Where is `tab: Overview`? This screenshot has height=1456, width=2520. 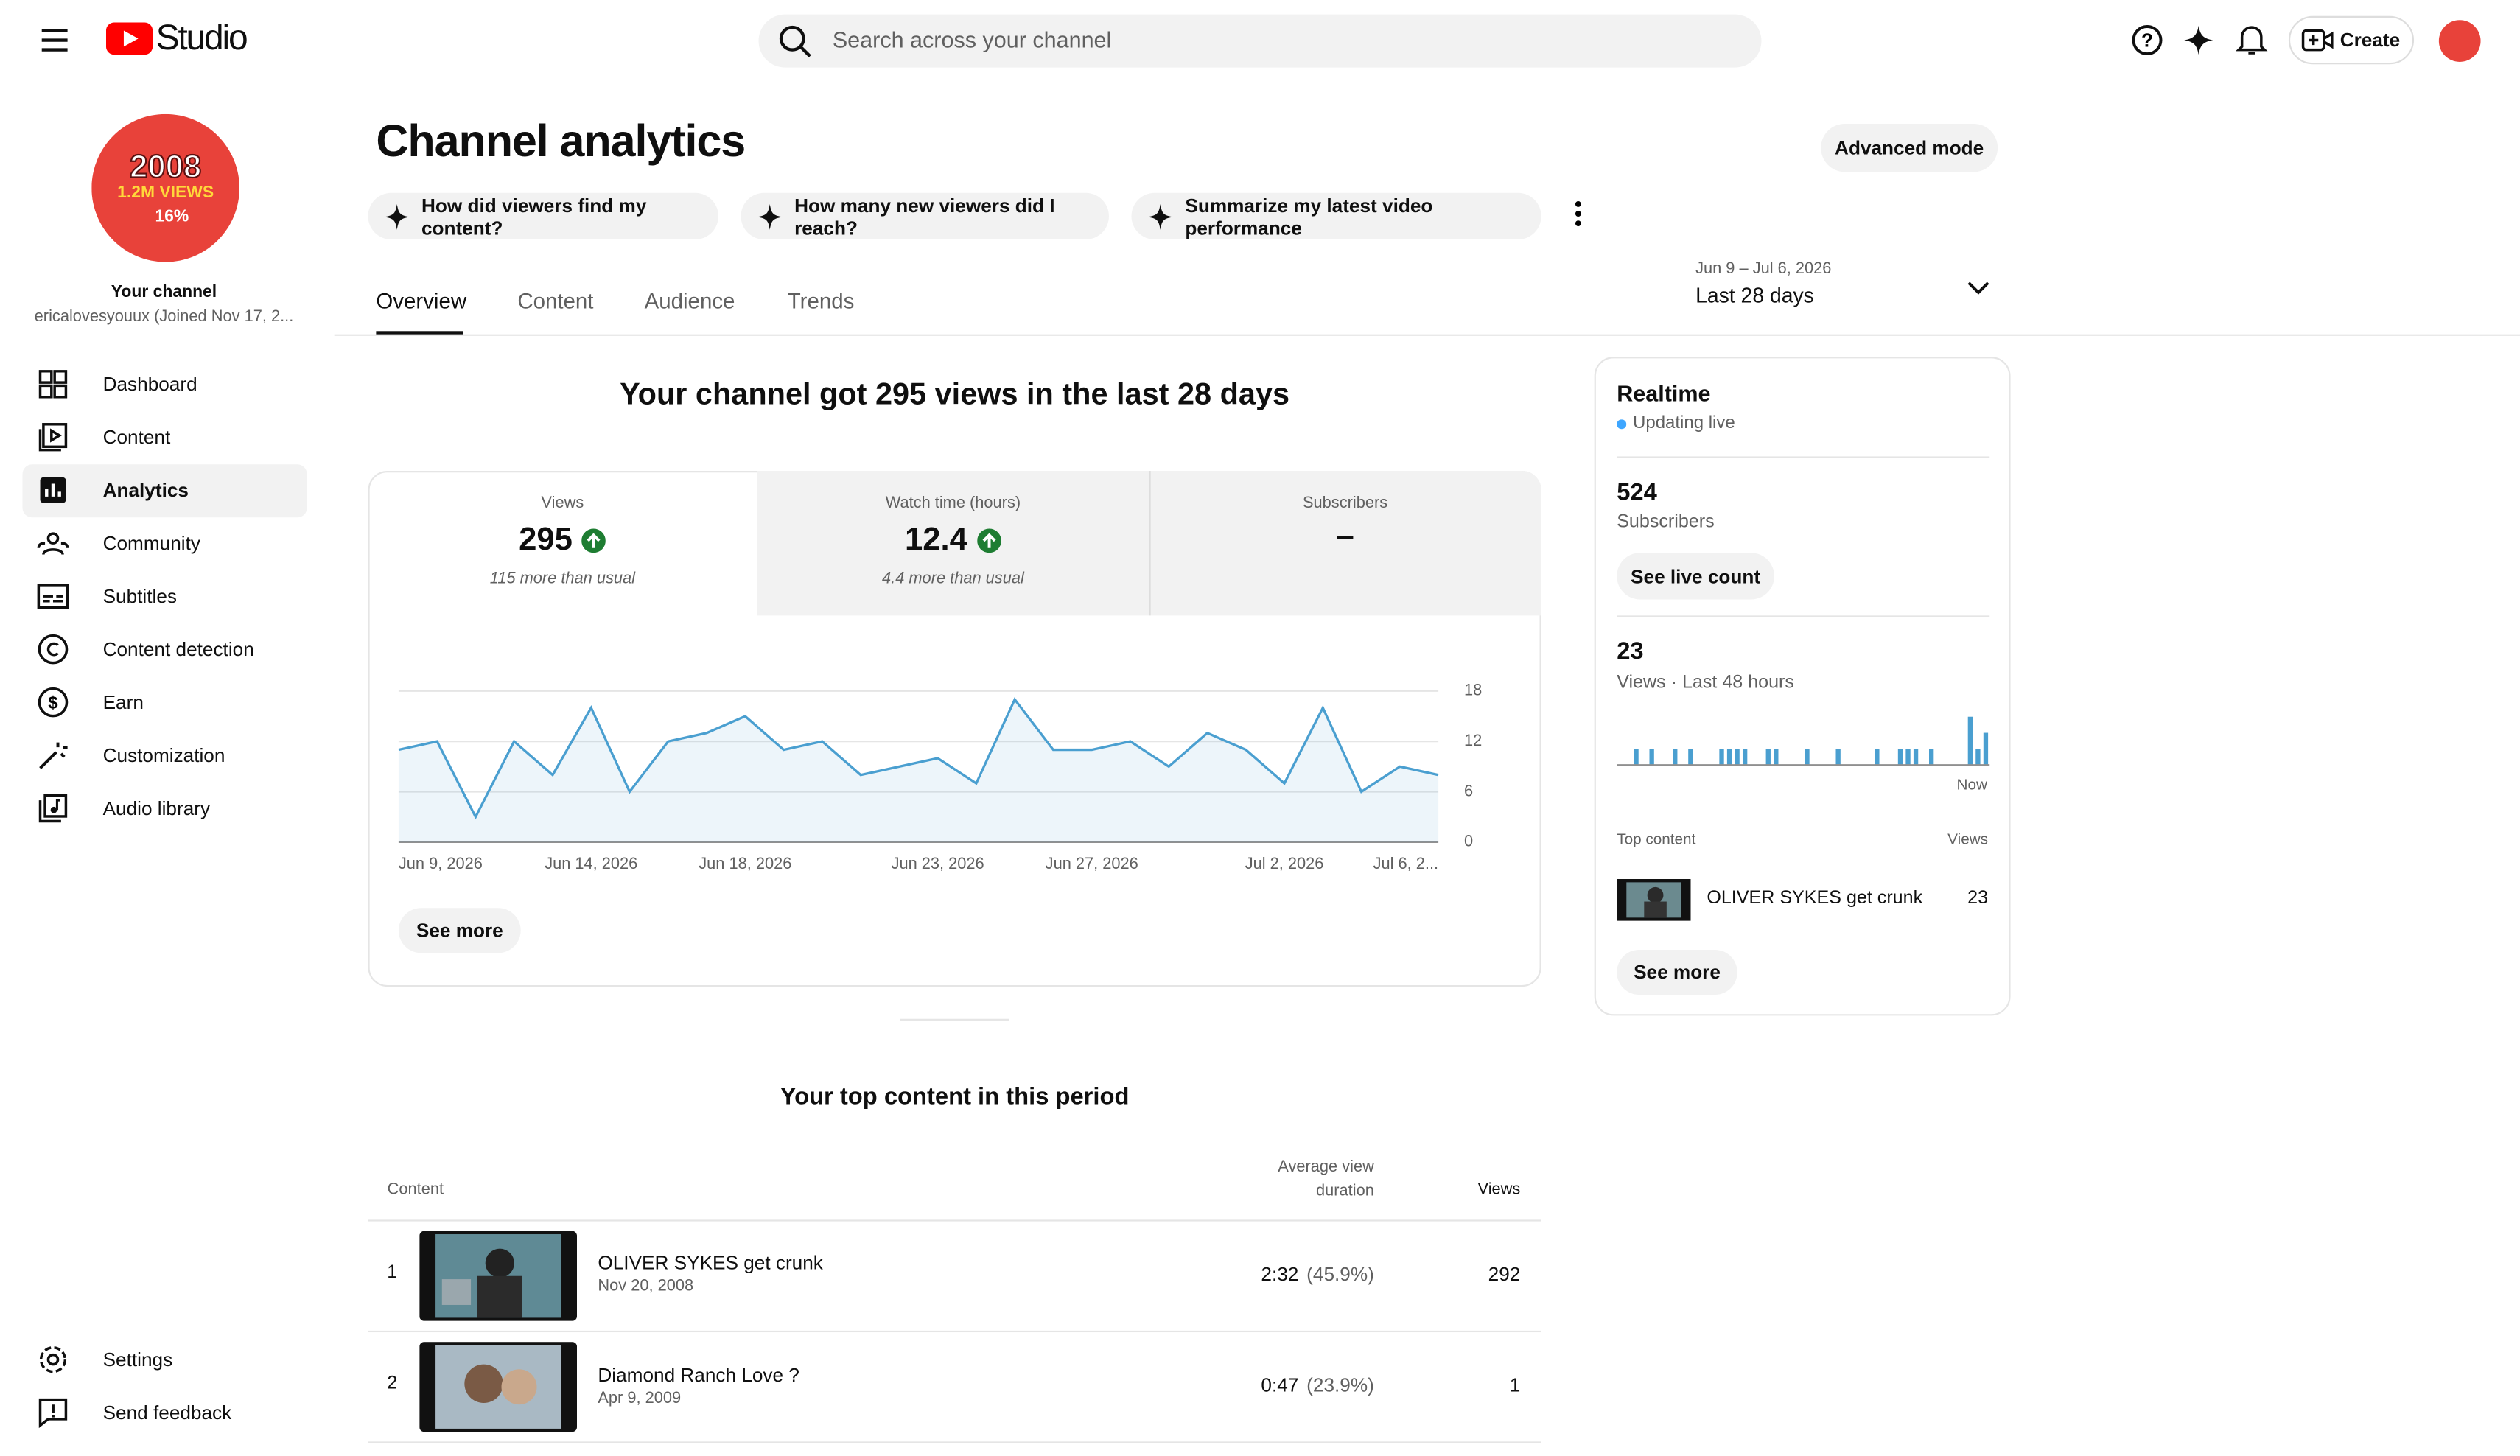 tab: Overview is located at coordinates (421, 301).